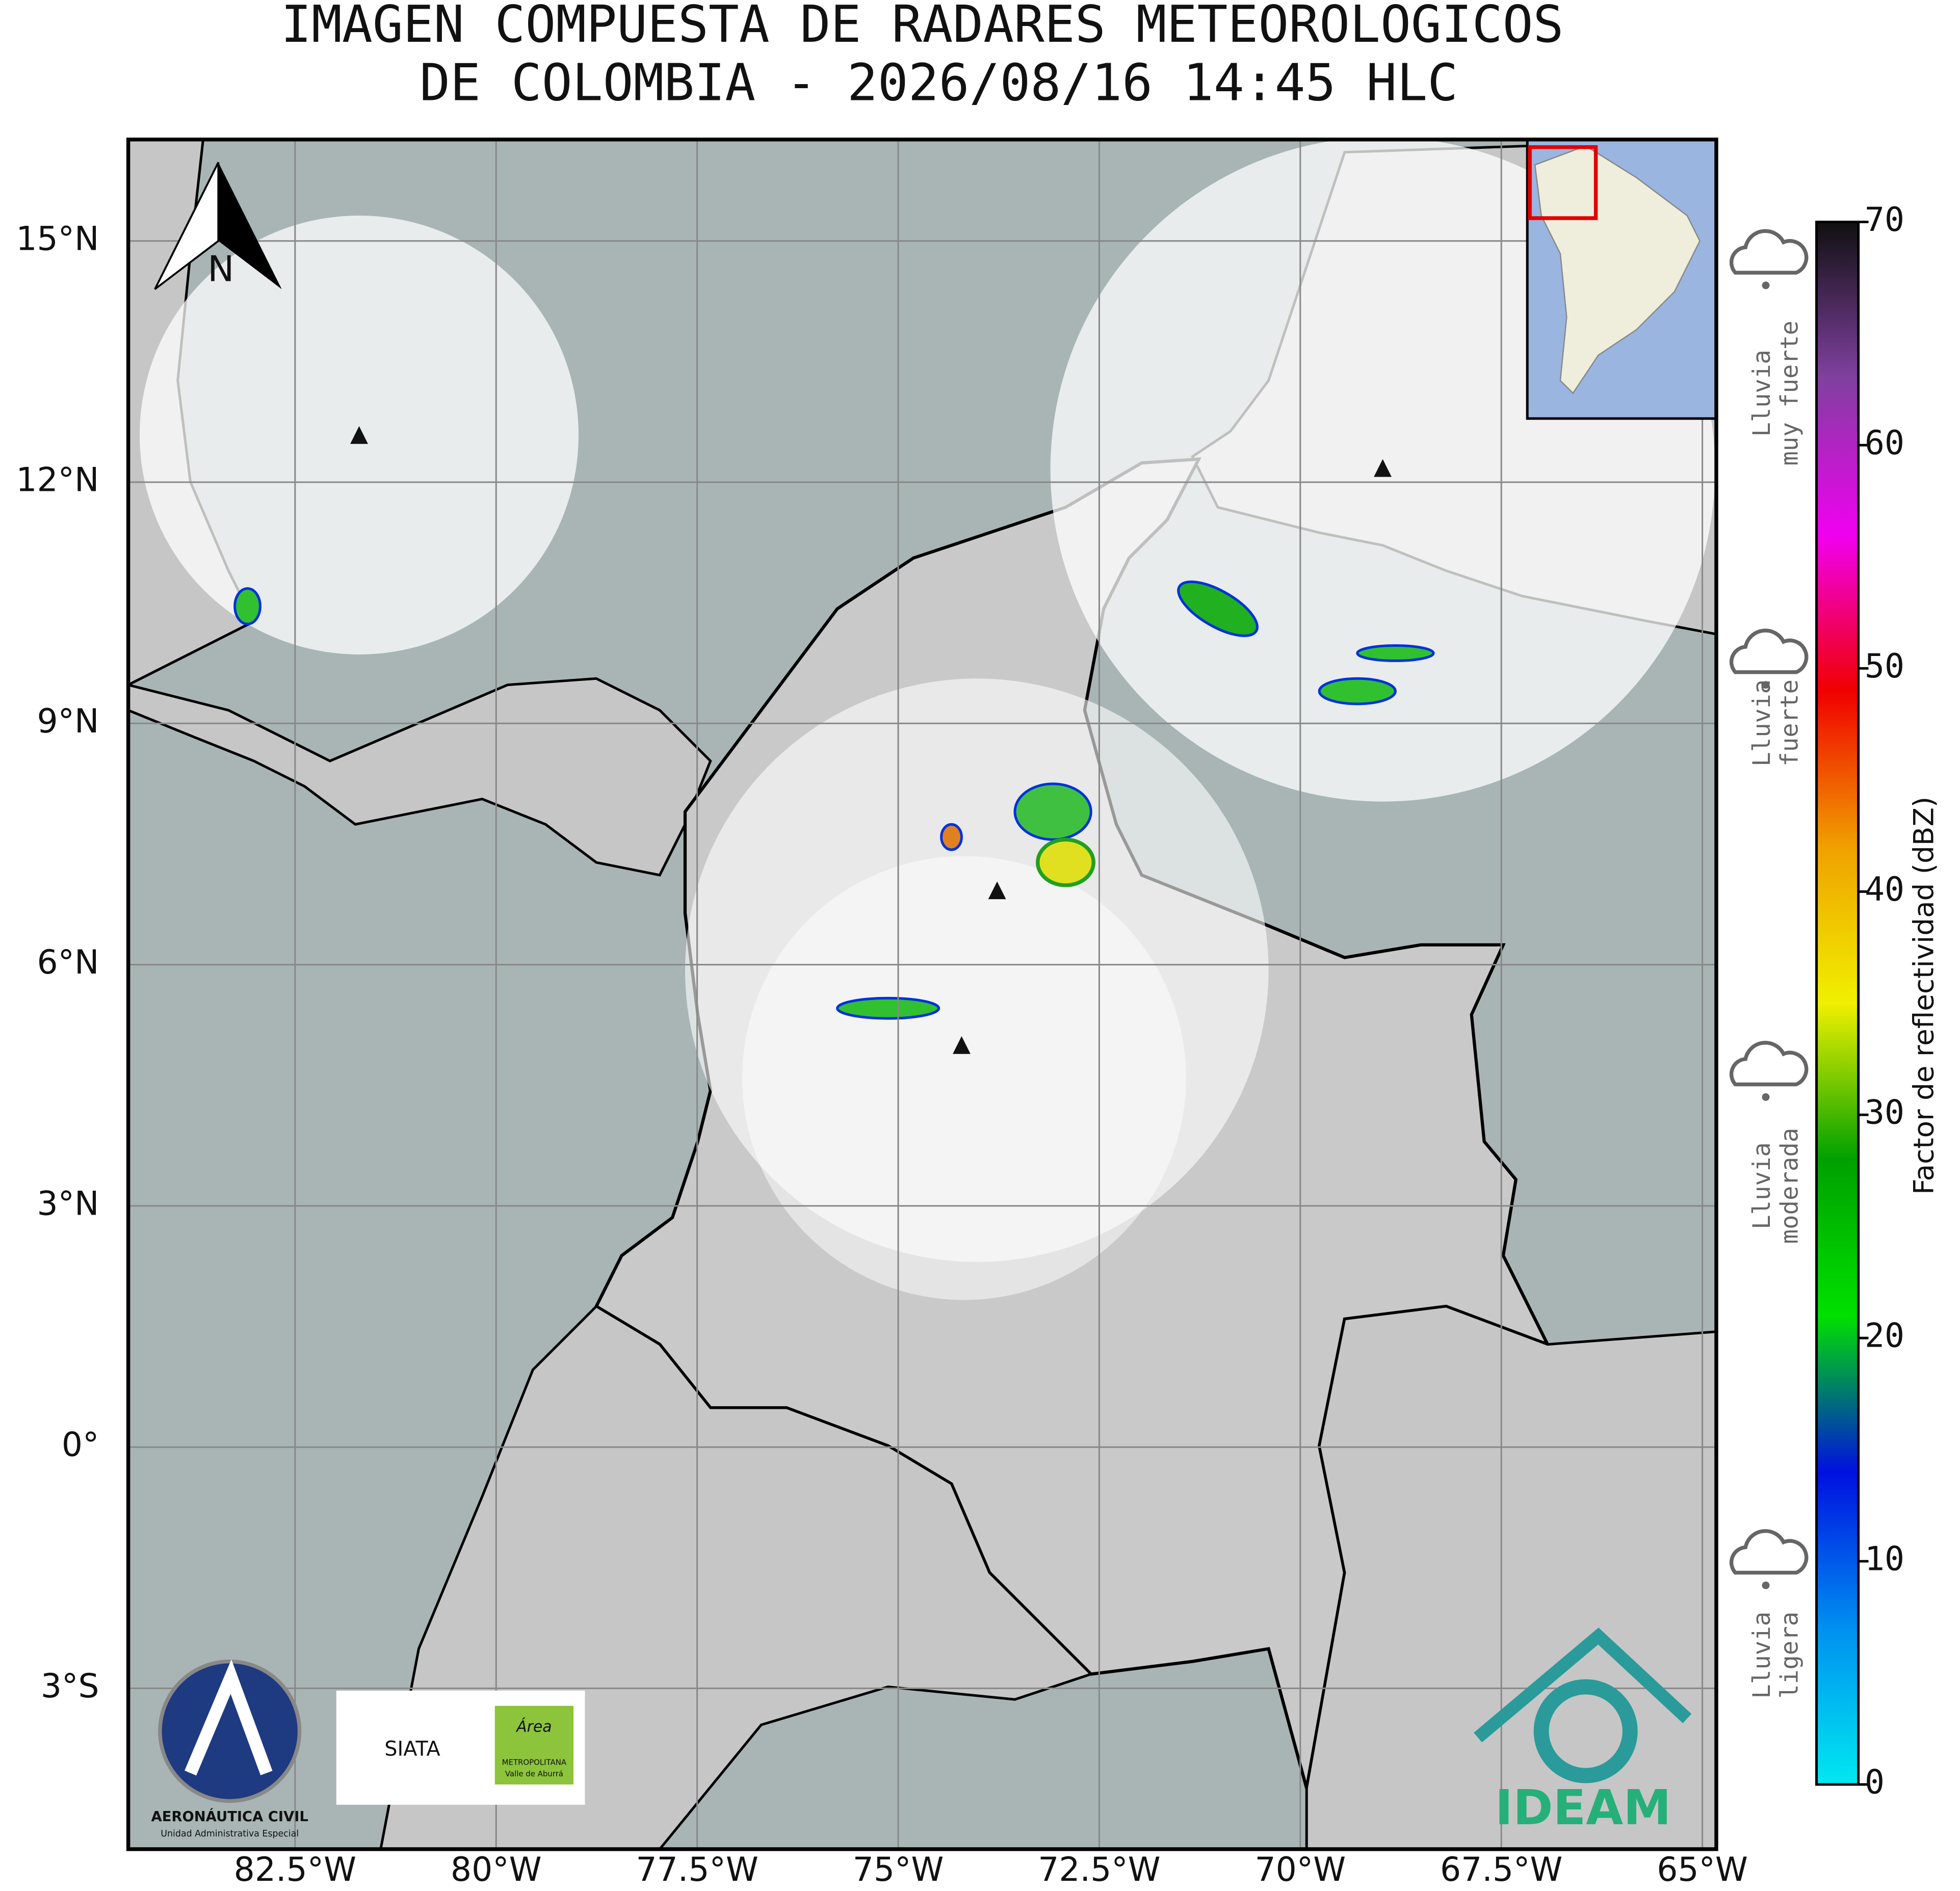 This screenshot has width=1960, height=1891. I want to click on lat-tick-label: 15°N, so click(57, 239).